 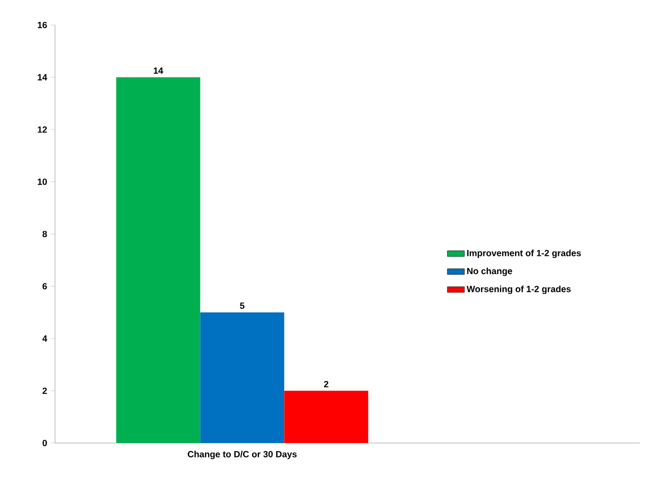 I want to click on y-tick-label: 0, so click(x=44, y=443).